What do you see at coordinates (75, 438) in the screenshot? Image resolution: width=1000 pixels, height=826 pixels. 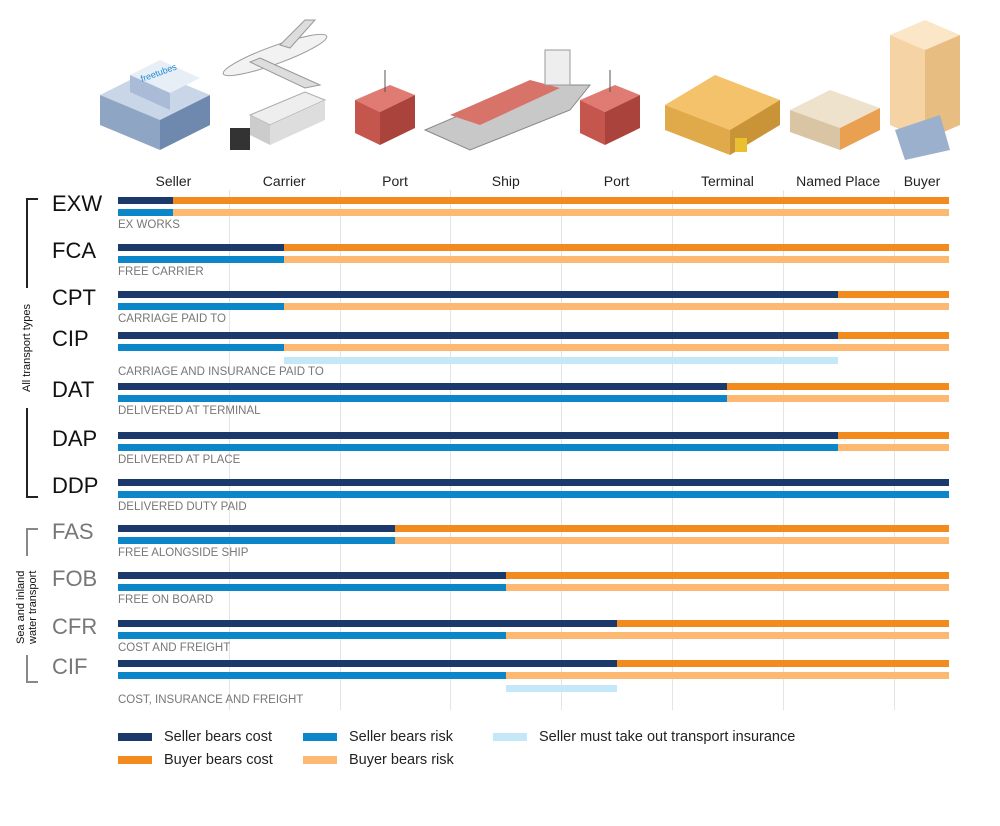 I see `incoterm-code: DAP` at bounding box center [75, 438].